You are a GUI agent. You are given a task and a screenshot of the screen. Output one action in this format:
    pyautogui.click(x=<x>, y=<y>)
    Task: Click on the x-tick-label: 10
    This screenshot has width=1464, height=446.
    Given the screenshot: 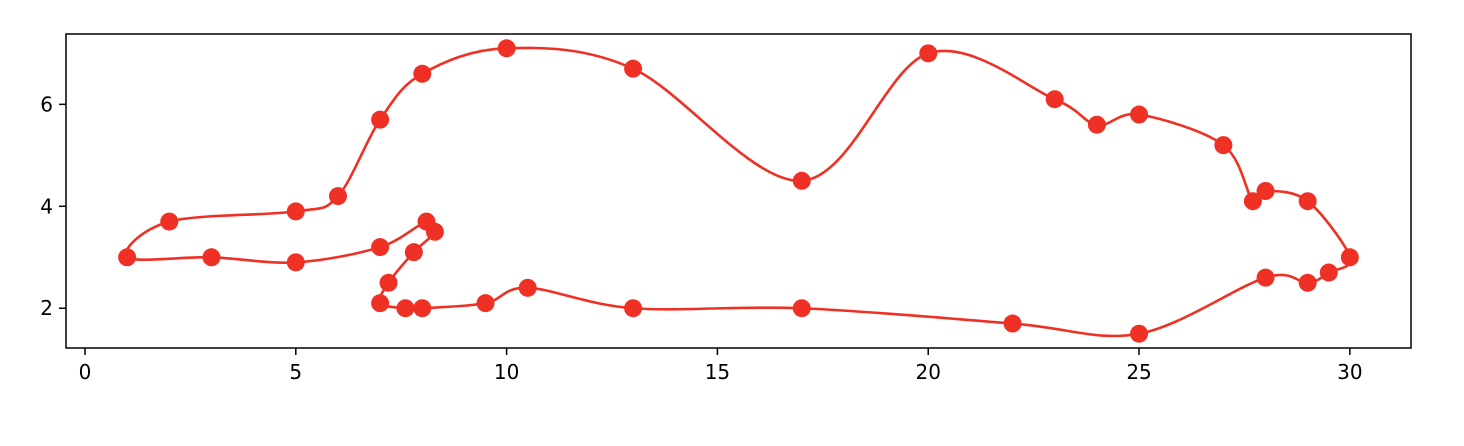 What is the action you would take?
    pyautogui.click(x=506, y=372)
    